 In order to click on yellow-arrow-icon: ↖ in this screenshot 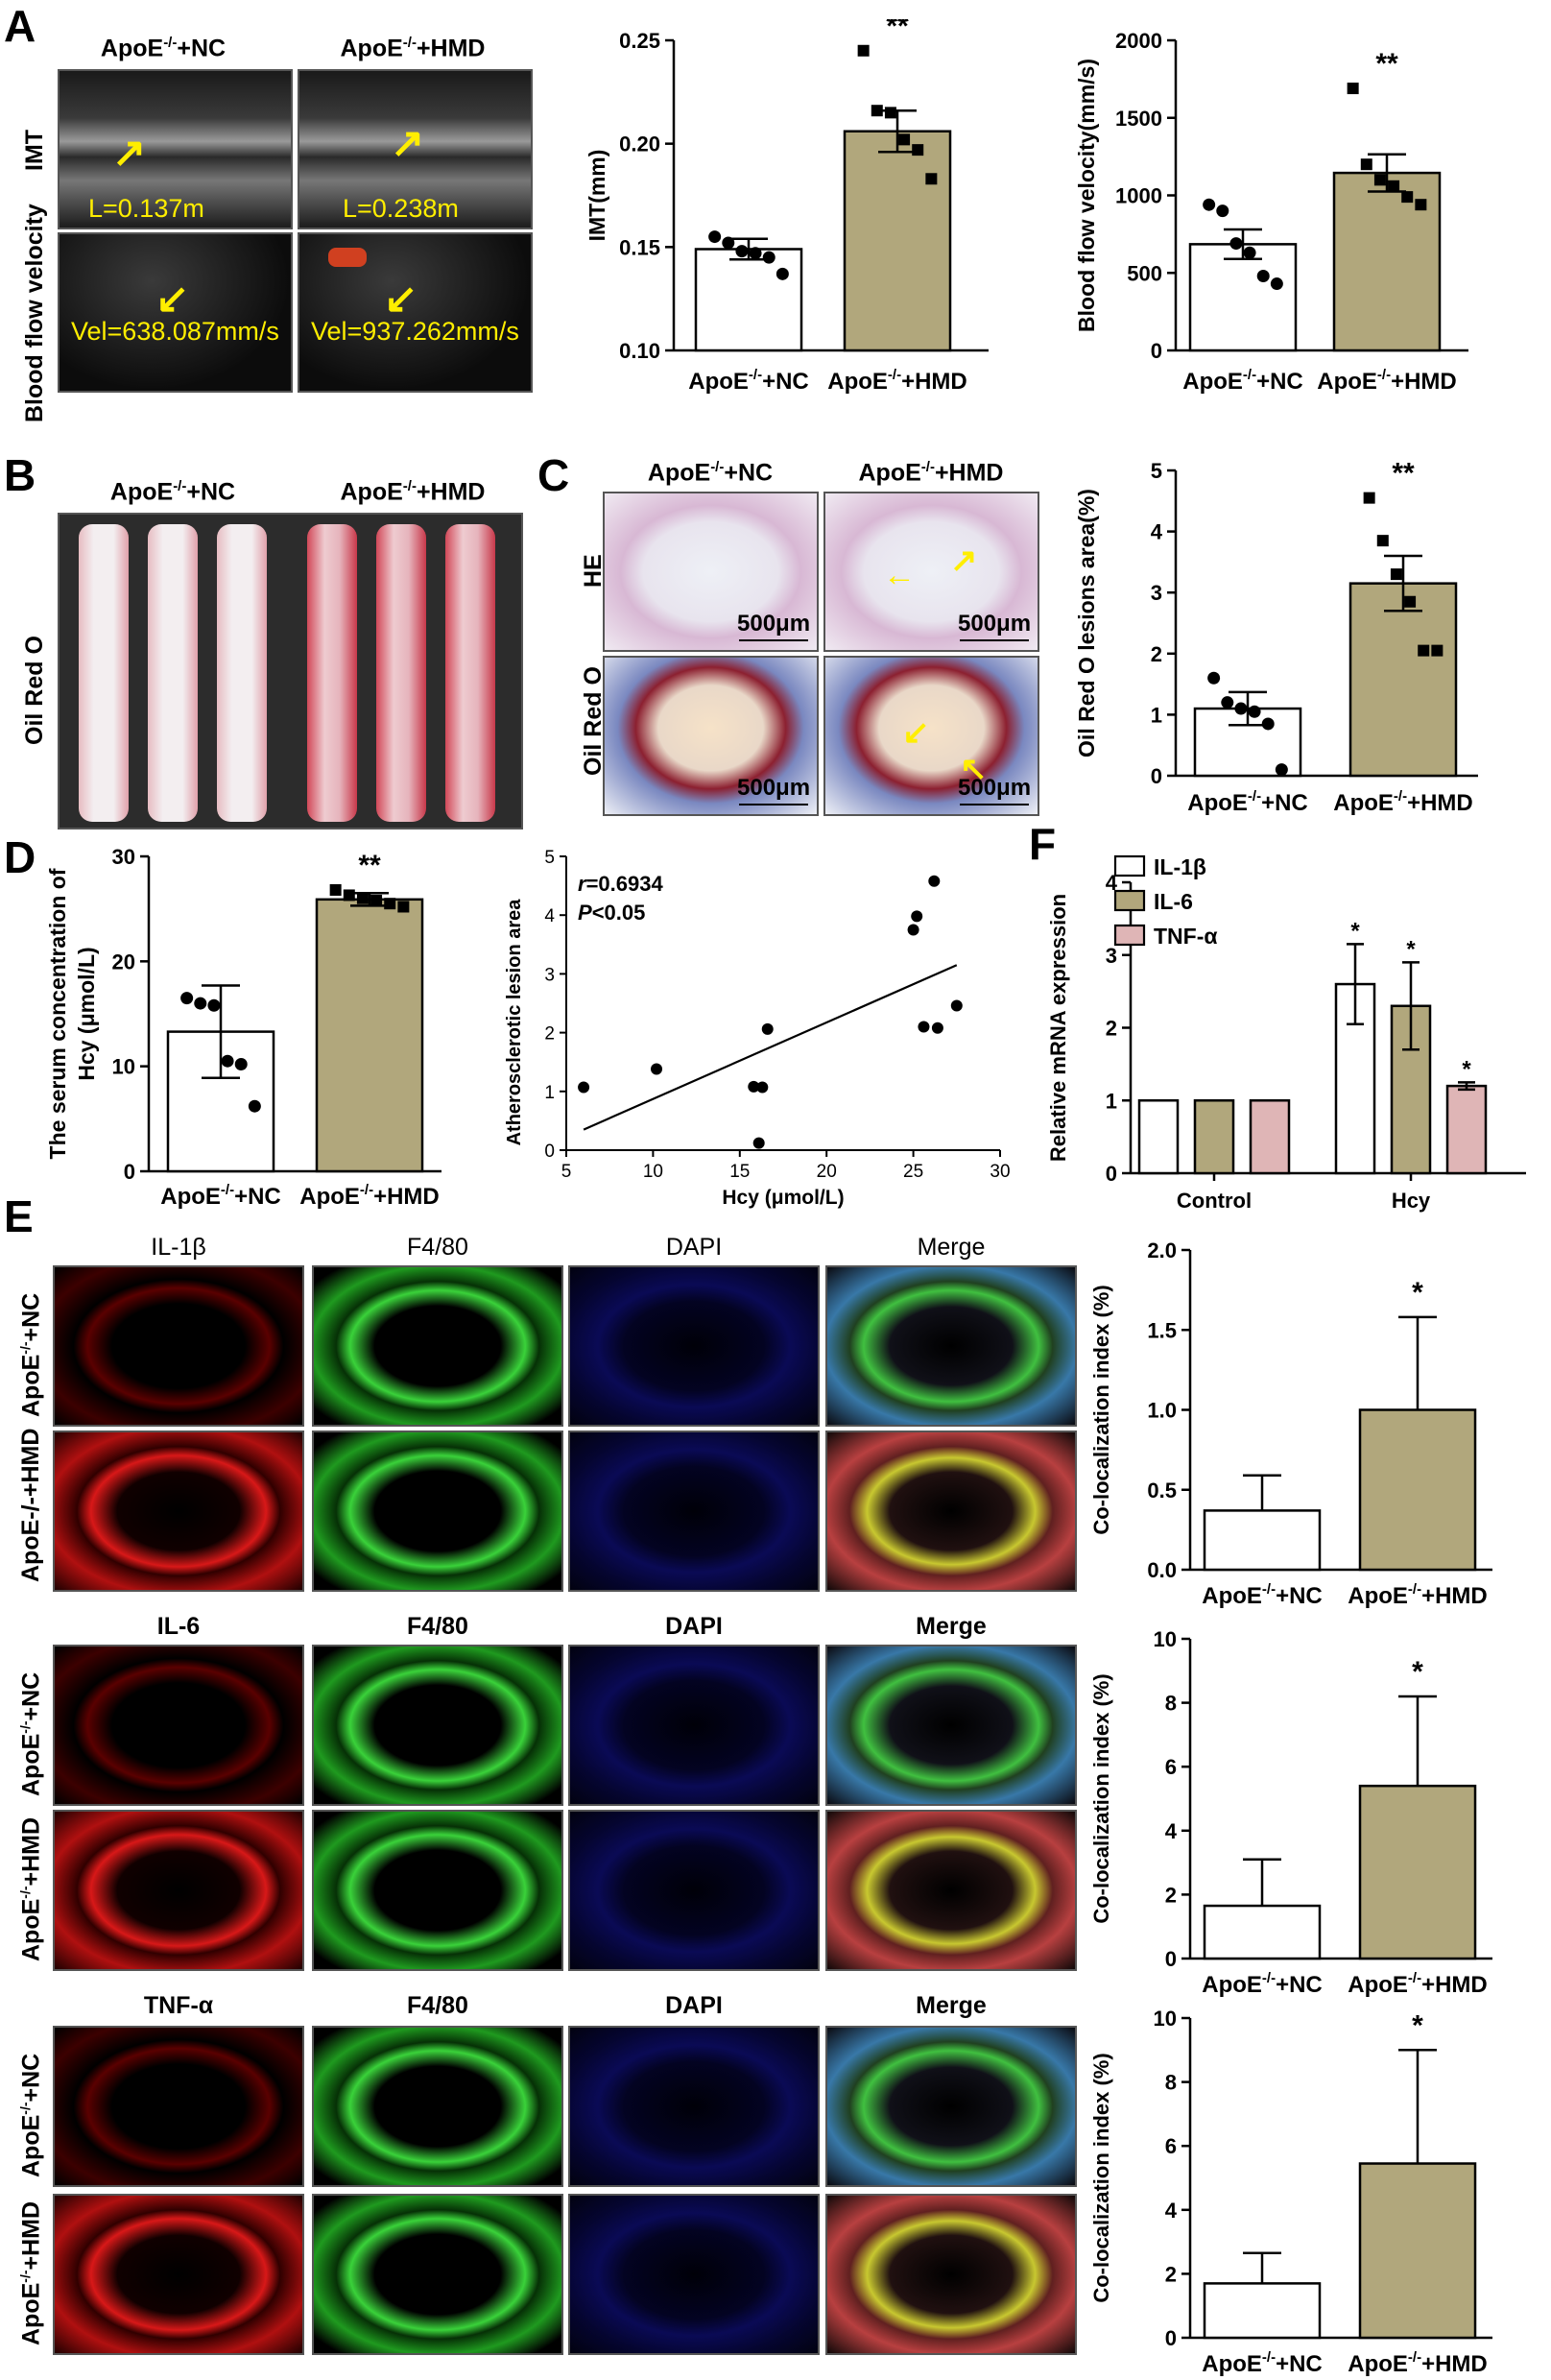, I will do `click(974, 769)`.